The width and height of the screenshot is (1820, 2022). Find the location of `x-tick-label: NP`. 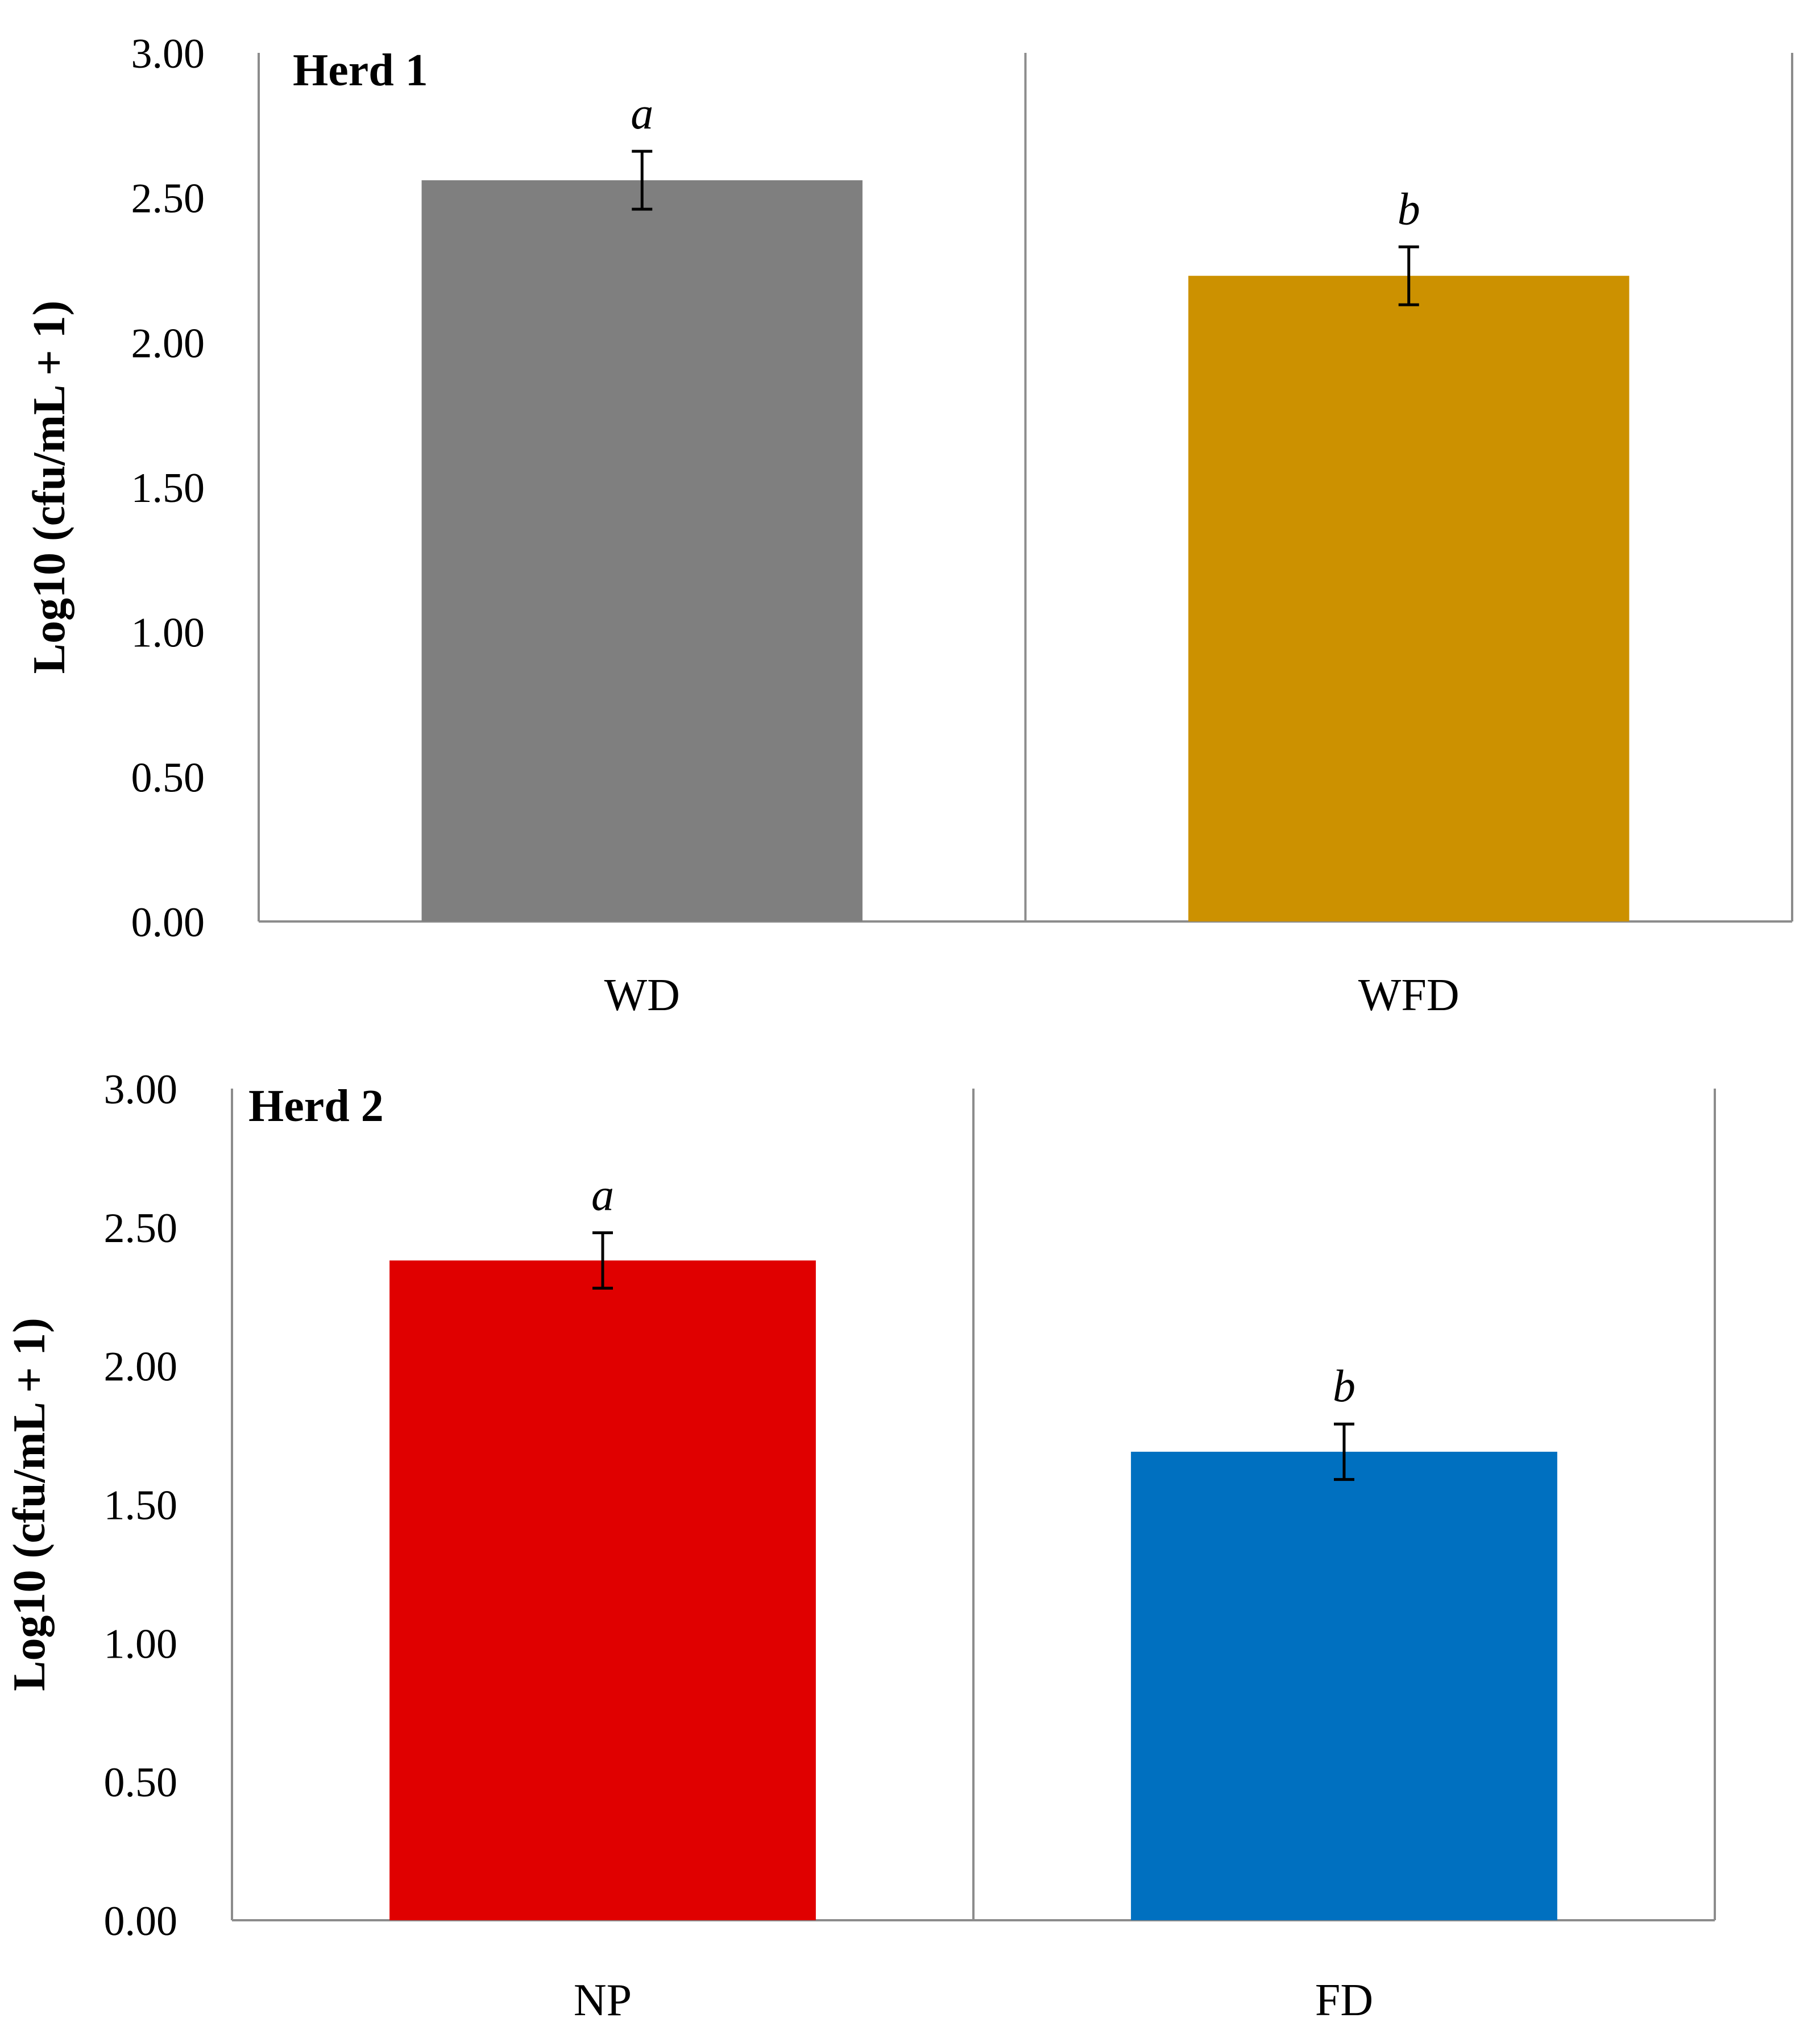

x-tick-label: NP is located at coordinates (603, 1998).